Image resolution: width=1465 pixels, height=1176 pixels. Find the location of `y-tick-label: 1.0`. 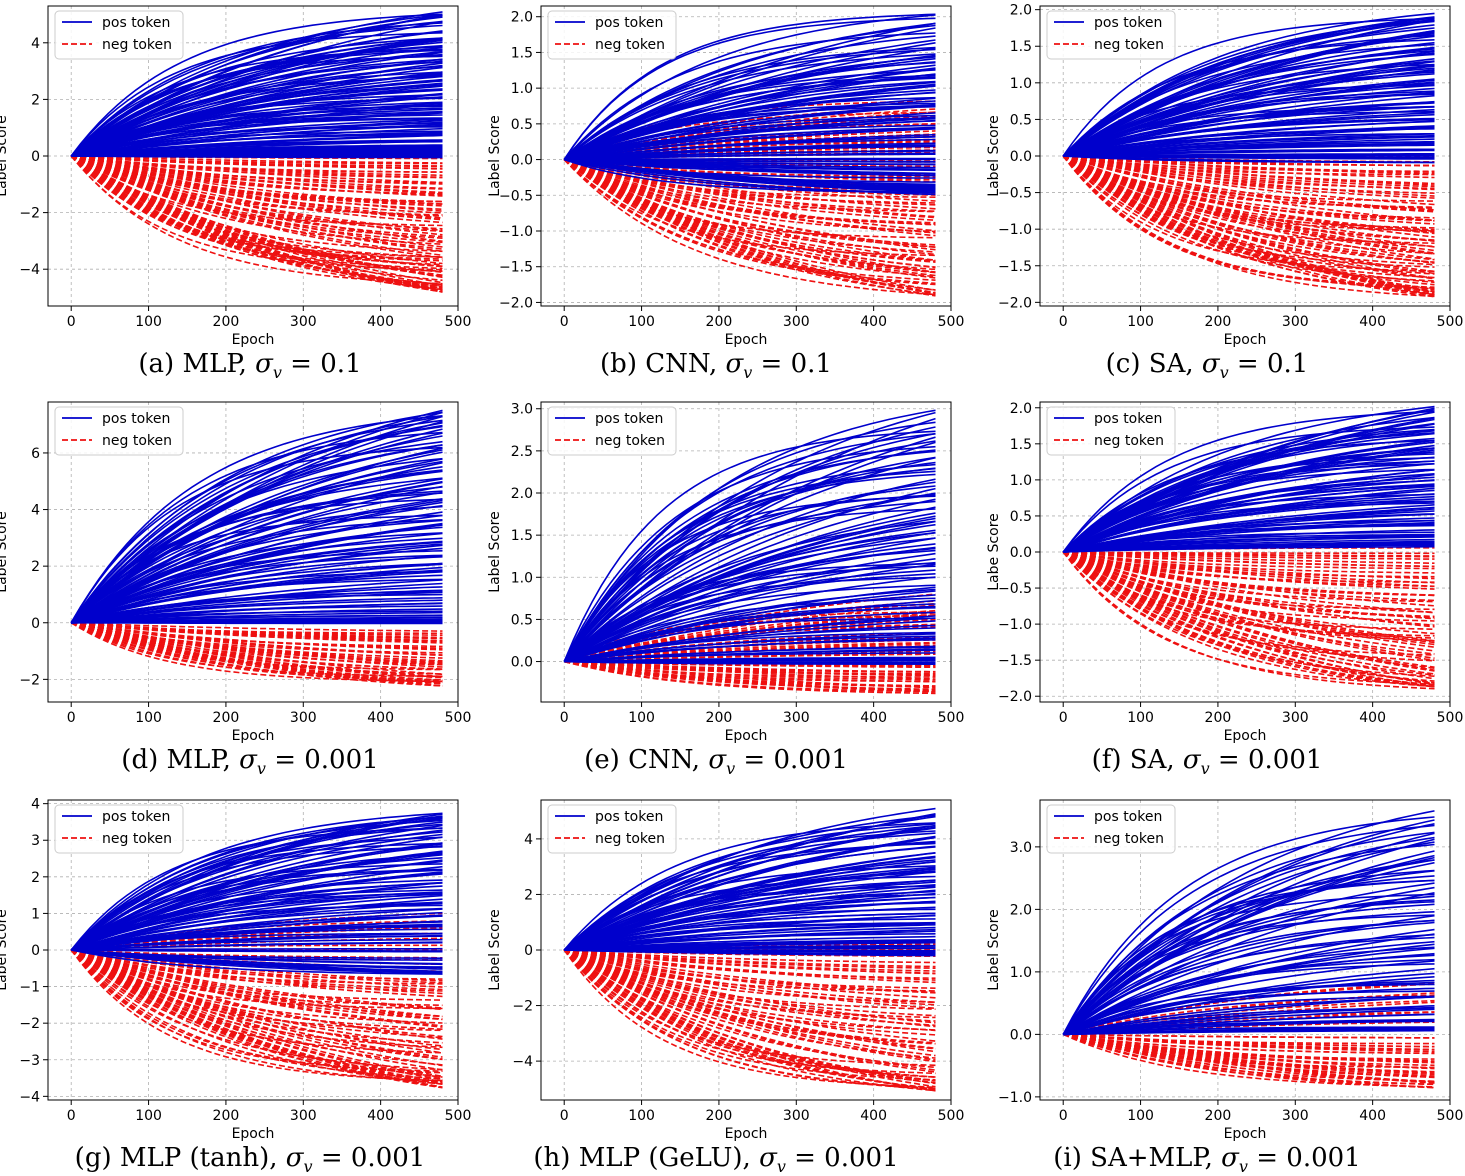

y-tick-label: 1.0 is located at coordinates (1021, 973).